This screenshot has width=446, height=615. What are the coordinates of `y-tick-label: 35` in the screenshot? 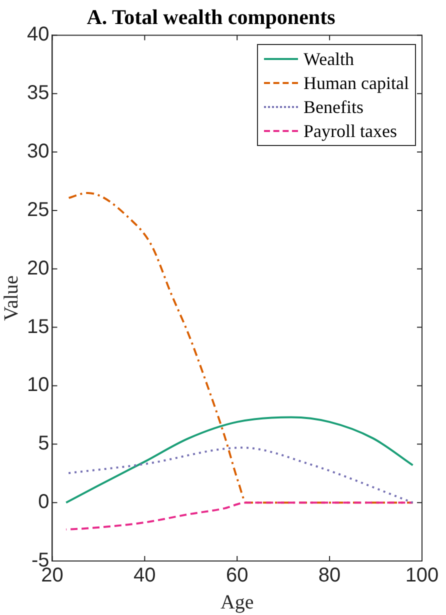 It's located at (38, 93).